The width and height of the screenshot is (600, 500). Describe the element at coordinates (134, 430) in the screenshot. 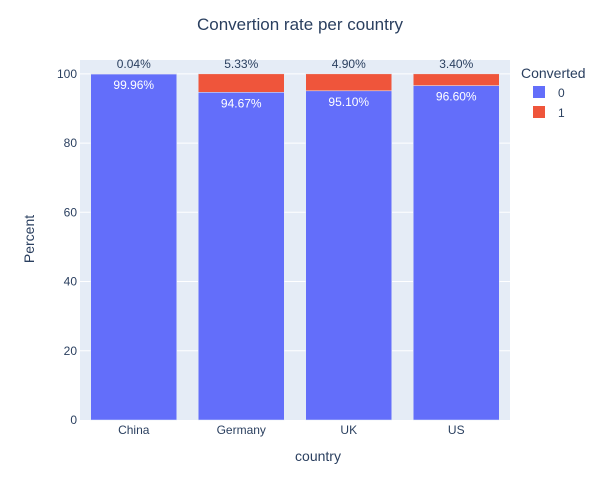

I see `x-tick-label: China` at that location.